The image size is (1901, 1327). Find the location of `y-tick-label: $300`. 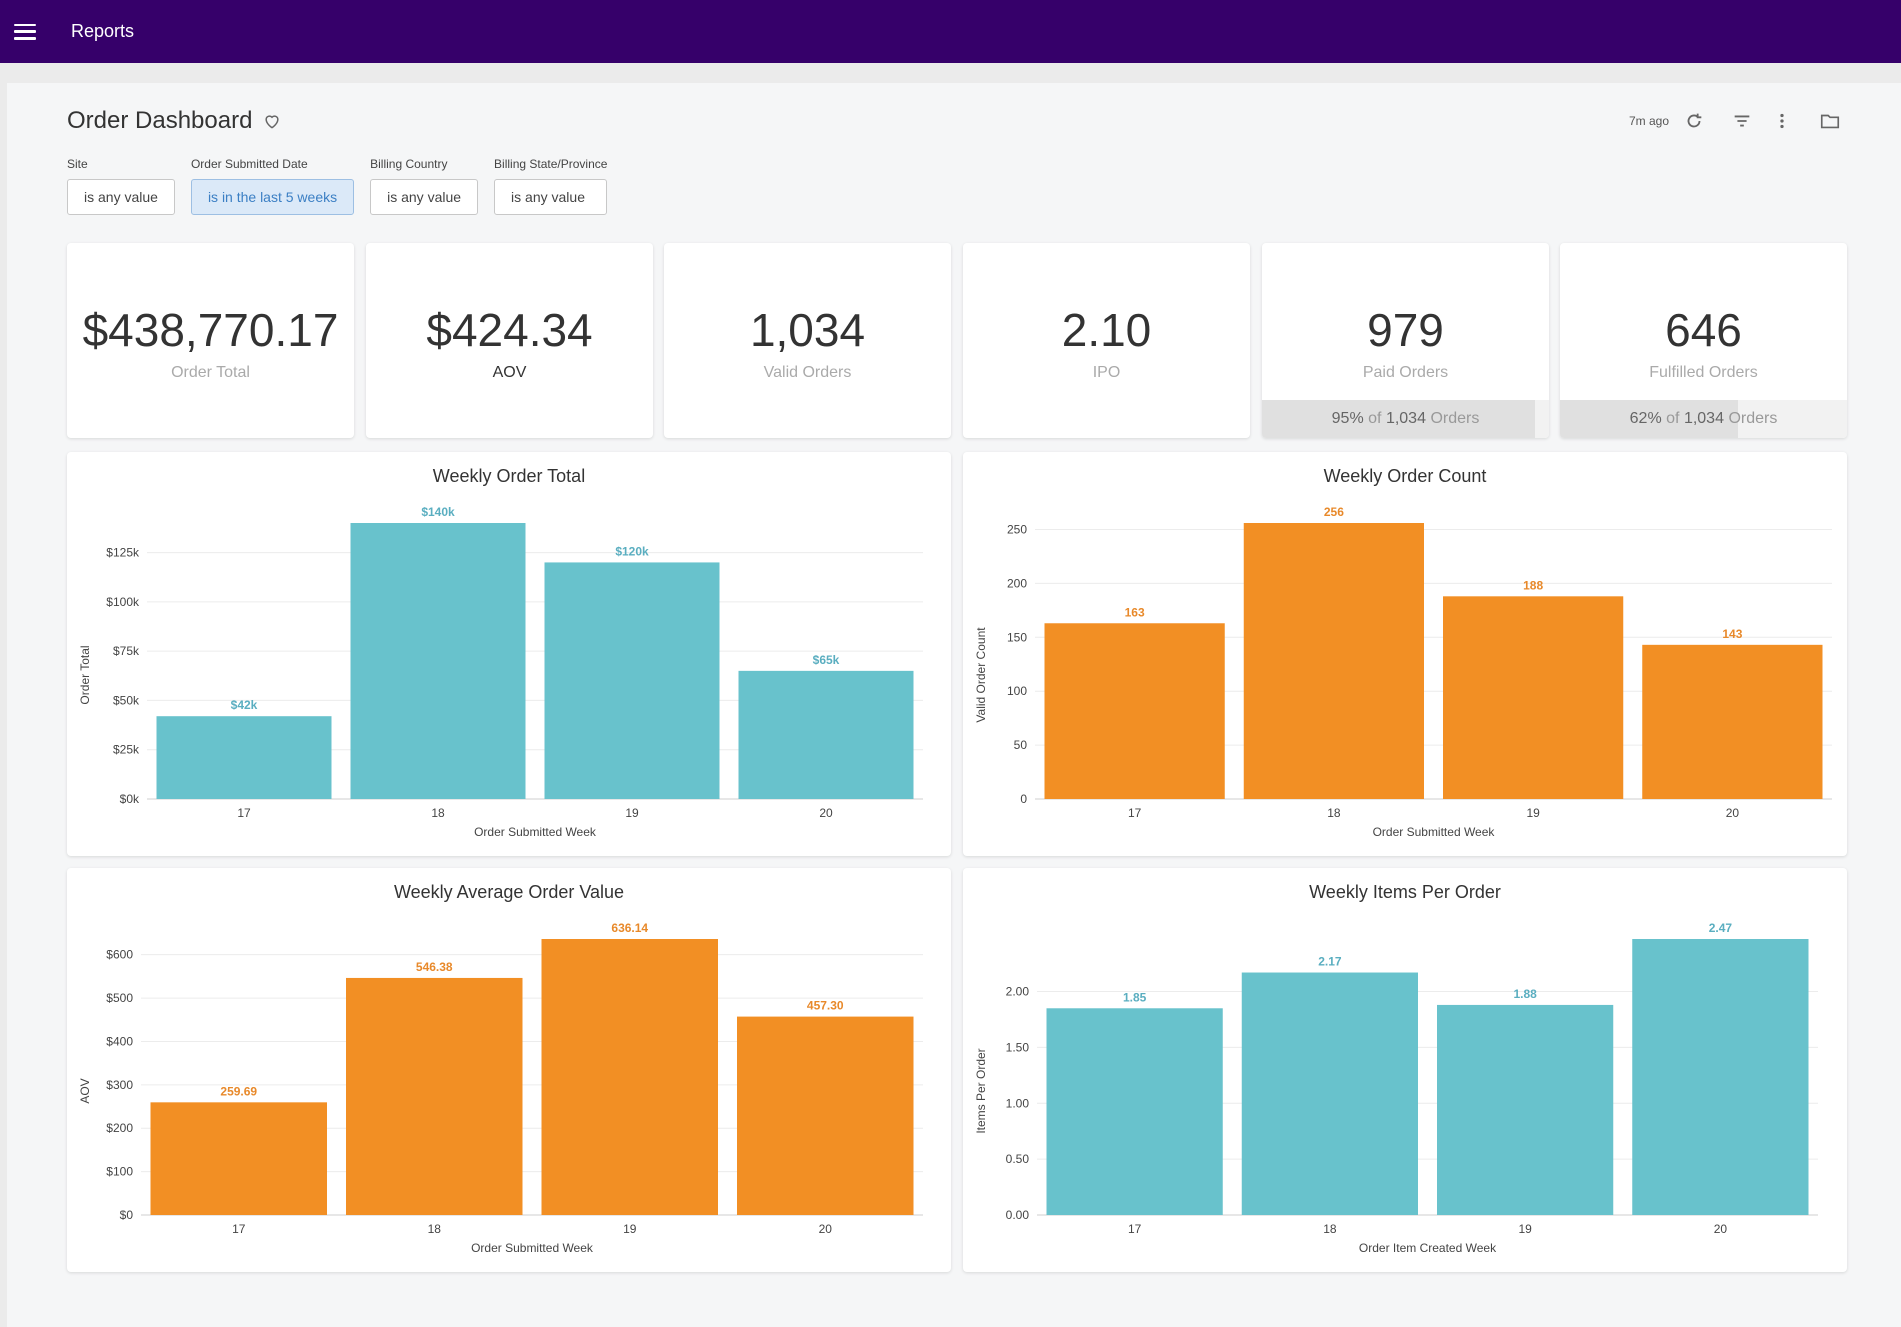

y-tick-label: $300 is located at coordinates (119, 1085).